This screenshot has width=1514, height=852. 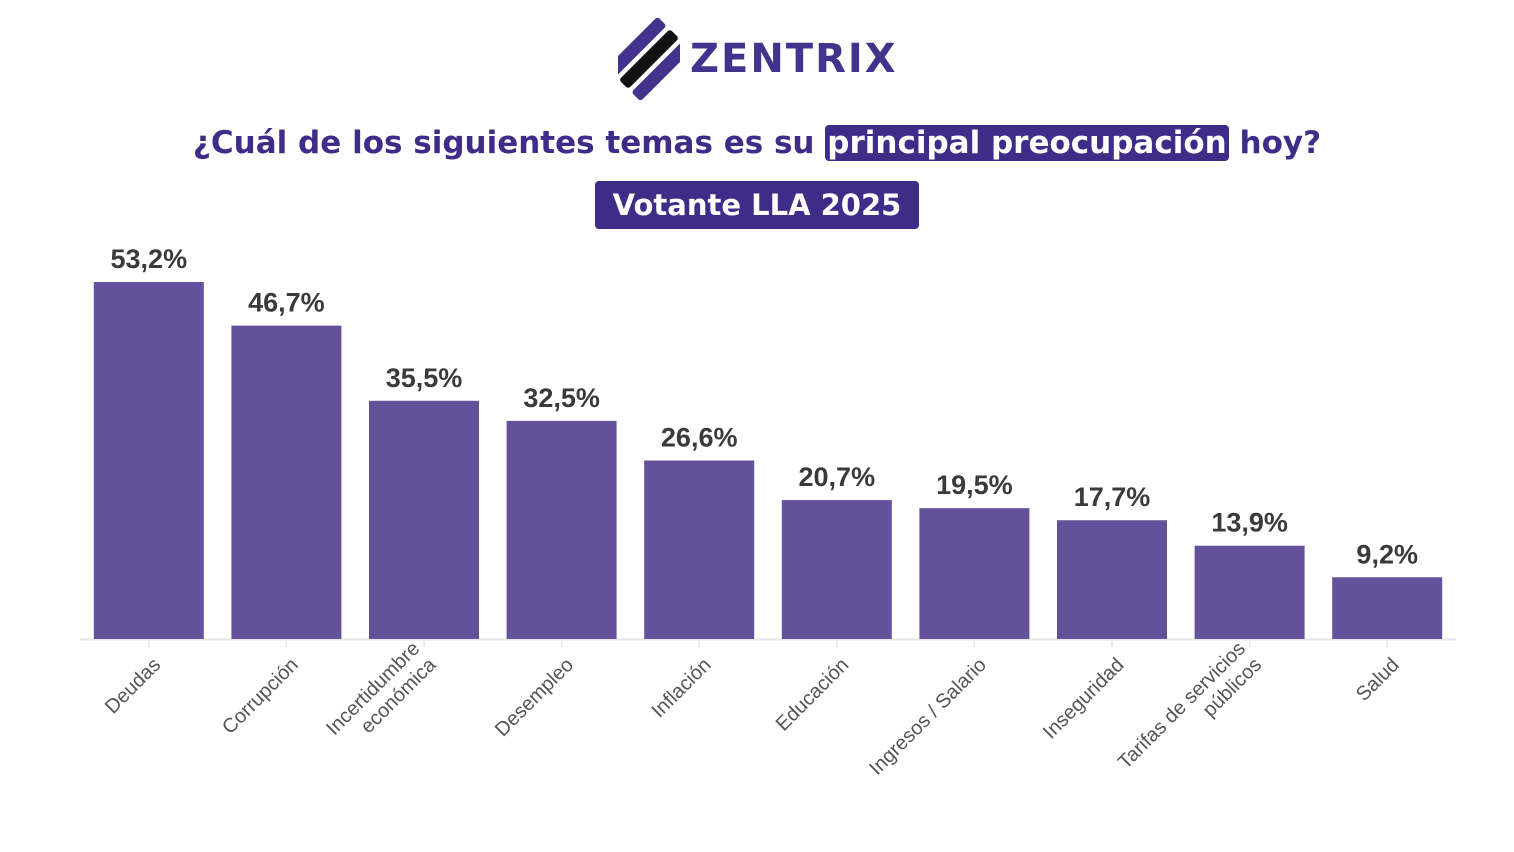 I want to click on title-text-after: hoy?, so click(x=1275, y=143).